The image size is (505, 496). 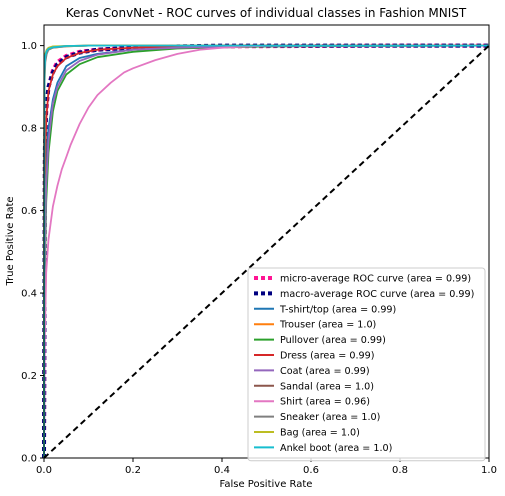 What do you see at coordinates (29, 459) in the screenshot?
I see `y-tick-label: 0.0` at bounding box center [29, 459].